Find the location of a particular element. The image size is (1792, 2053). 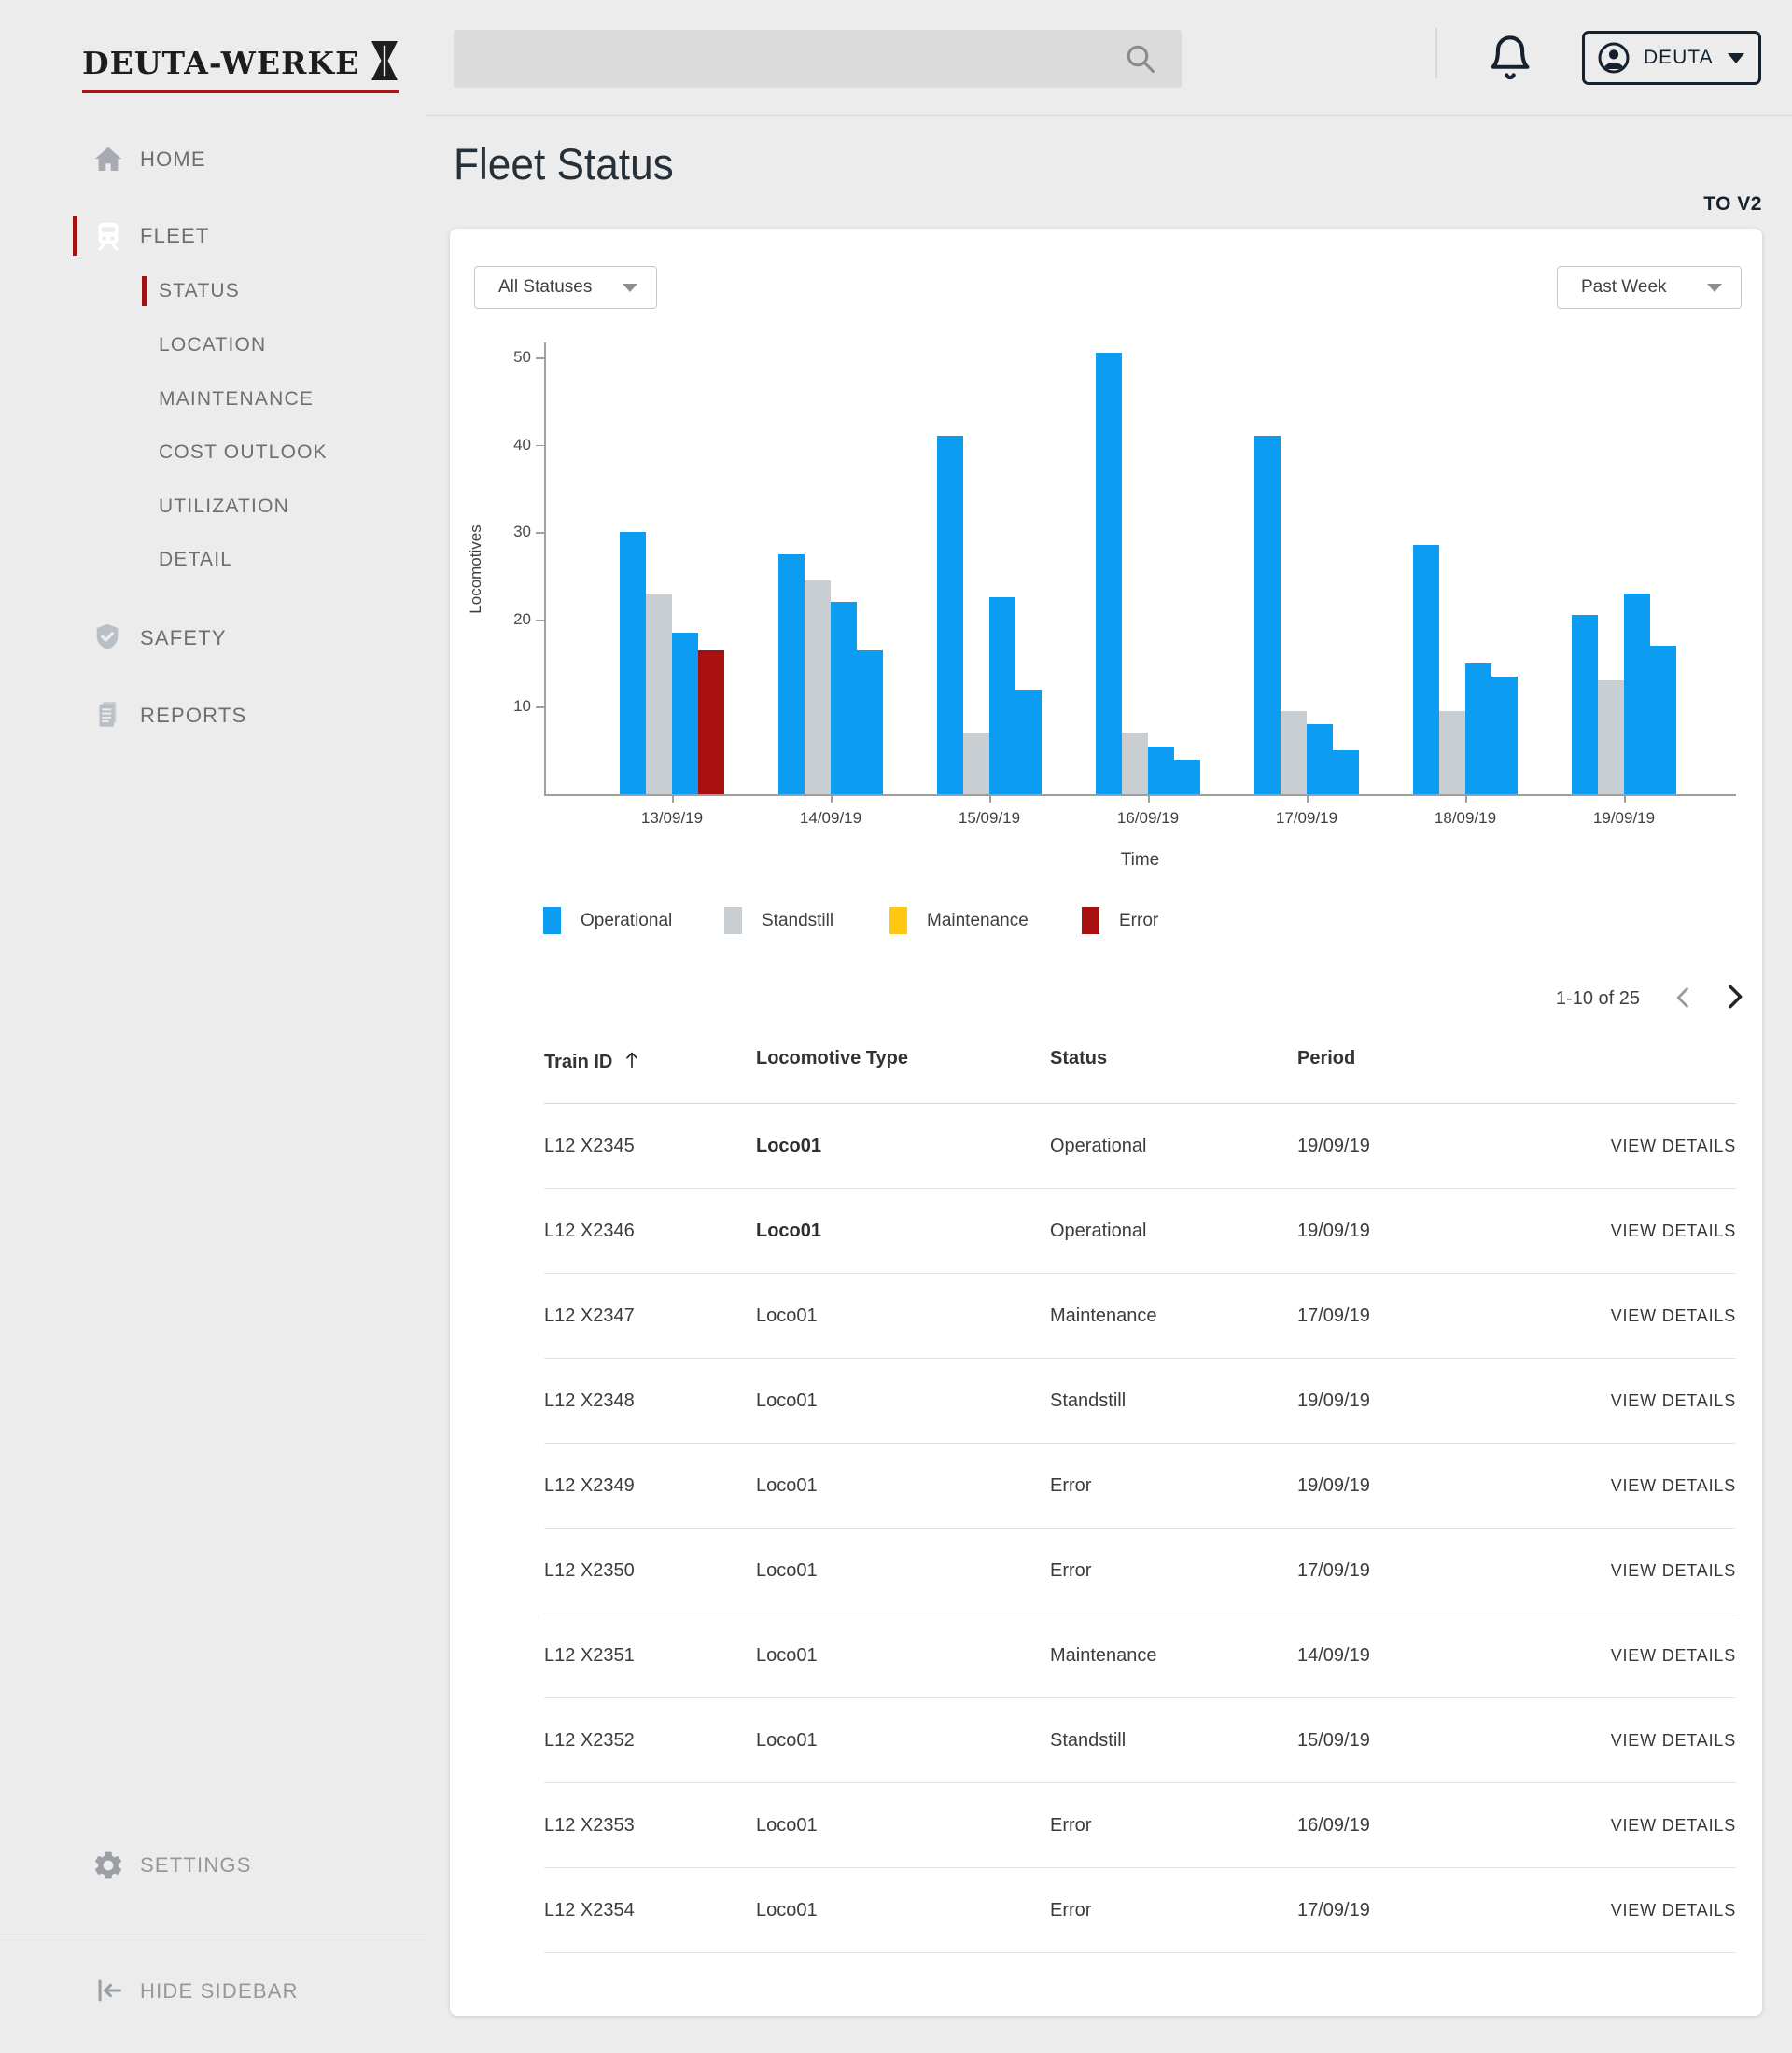

sidebar-item-status: STATUS is located at coordinates (213, 291).